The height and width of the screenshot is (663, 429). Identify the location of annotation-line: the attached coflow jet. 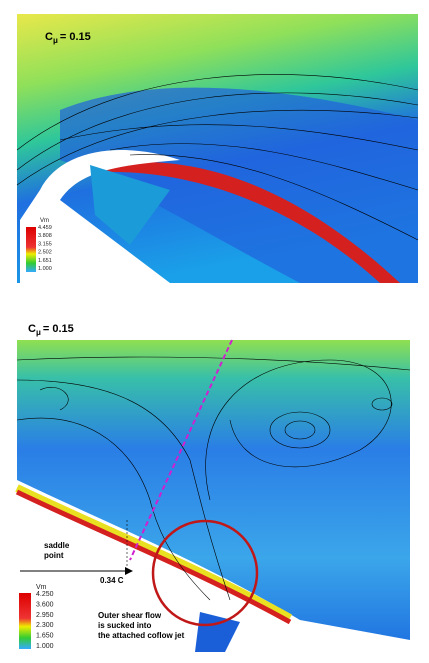
(141, 635).